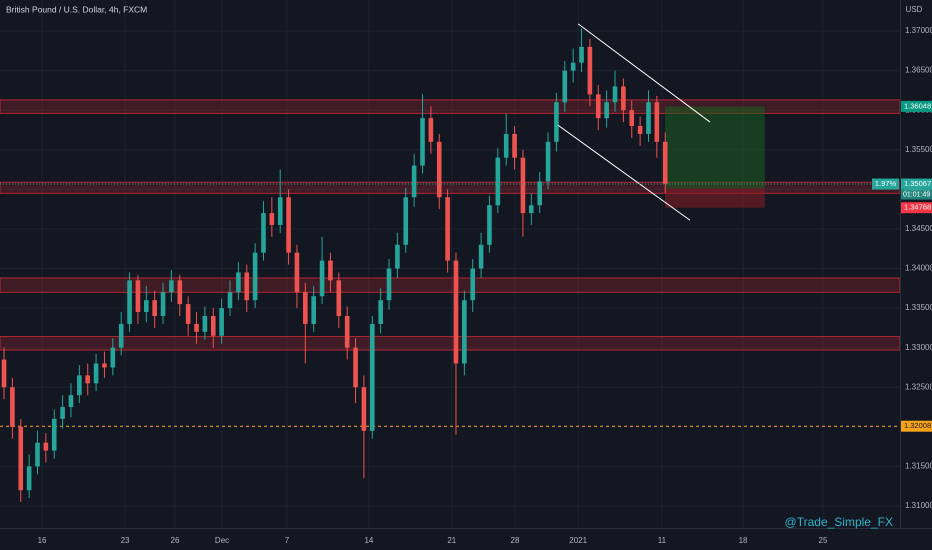 Image resolution: width=932 pixels, height=550 pixels. Describe the element at coordinates (76, 9) in the screenshot. I see `chart-title: British Pound / U.S. Dollar, 4h, FXCM` at that location.